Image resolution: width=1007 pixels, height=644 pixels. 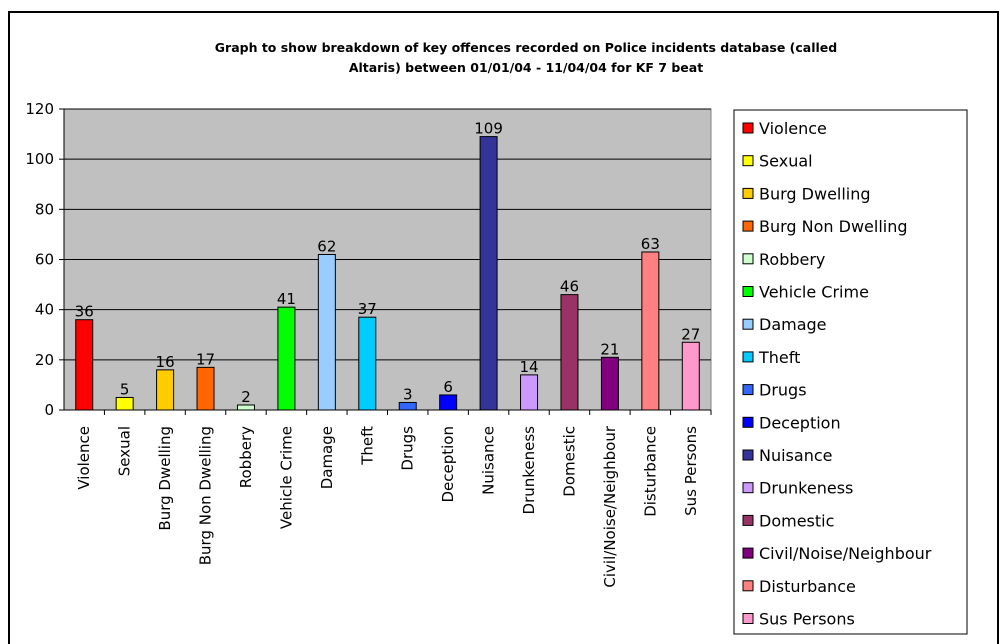 I want to click on data-label: 37, so click(x=367, y=309).